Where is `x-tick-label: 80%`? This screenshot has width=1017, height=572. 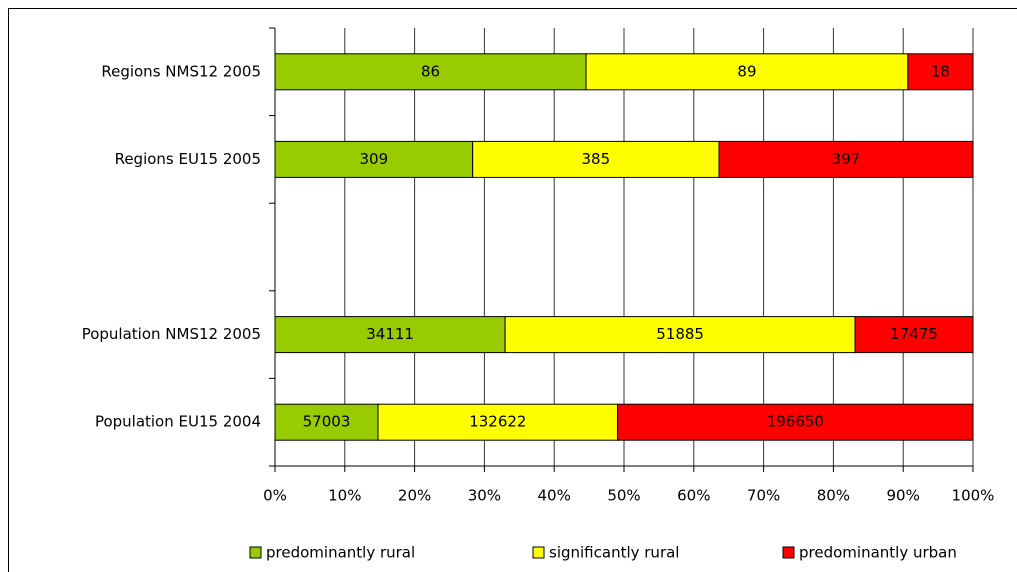
x-tick-label: 80% is located at coordinates (833, 496).